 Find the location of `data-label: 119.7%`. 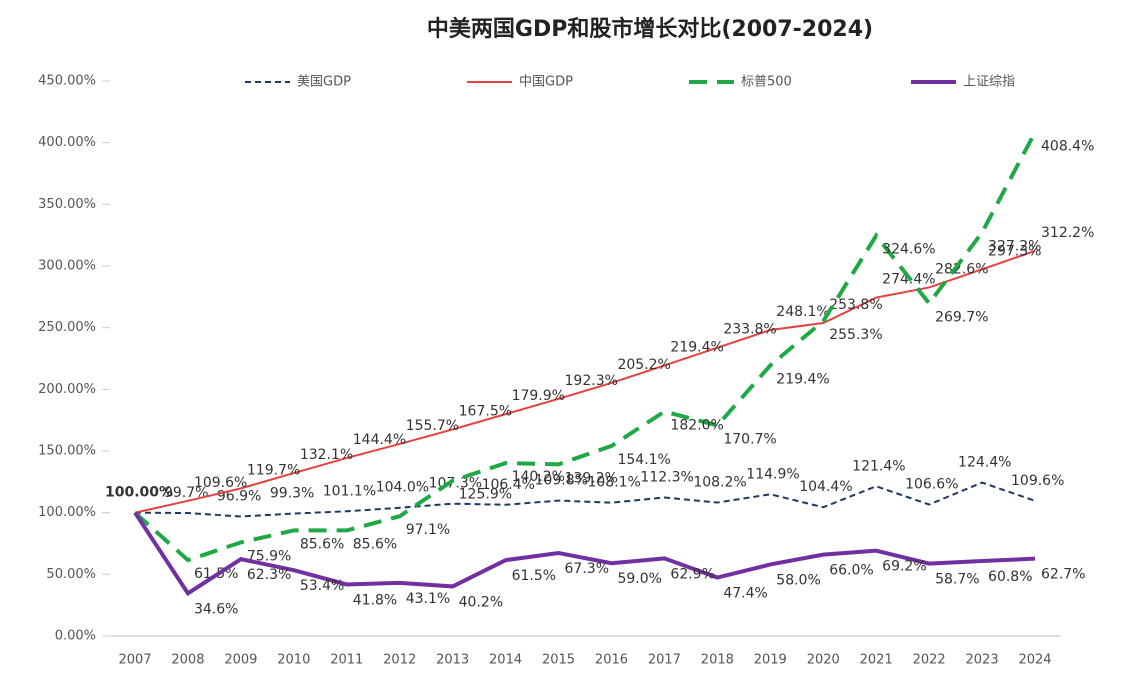

data-label: 119.7% is located at coordinates (273, 470).